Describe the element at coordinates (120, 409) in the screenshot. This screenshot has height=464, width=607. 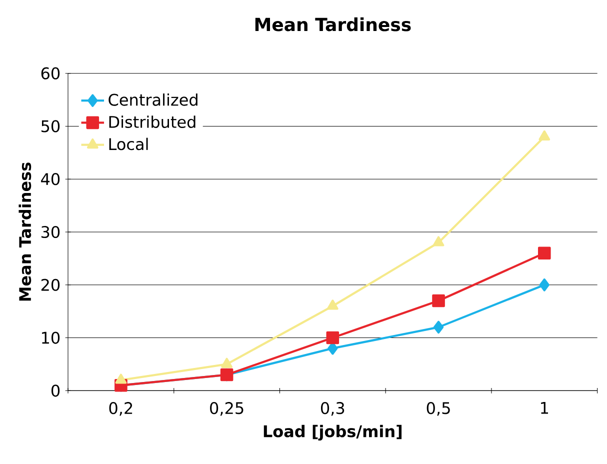
I see `x-tick-label: 0,2` at that location.